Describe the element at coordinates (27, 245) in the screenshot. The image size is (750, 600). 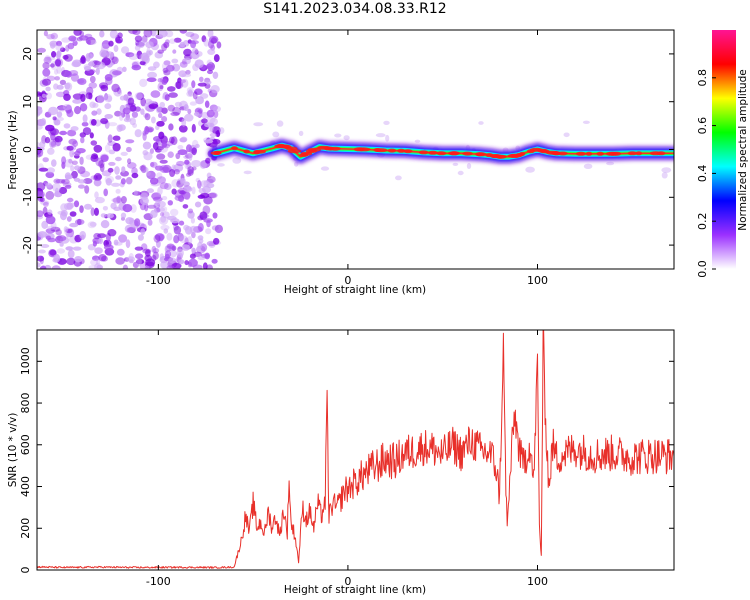
I see `y-tick-label: -20` at that location.